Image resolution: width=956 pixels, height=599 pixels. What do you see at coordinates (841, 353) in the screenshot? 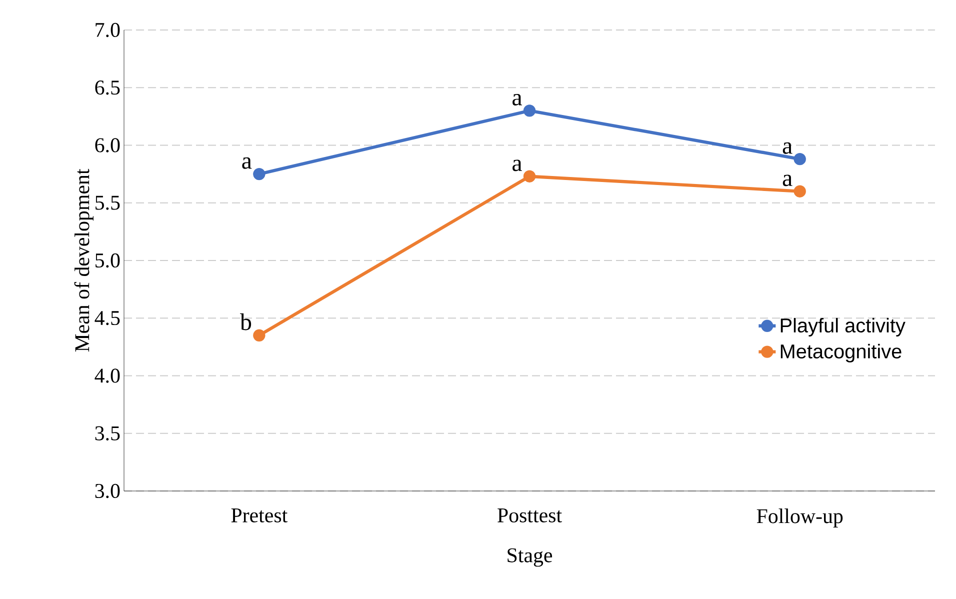
I see `legend-label: Metacognitive` at bounding box center [841, 353].